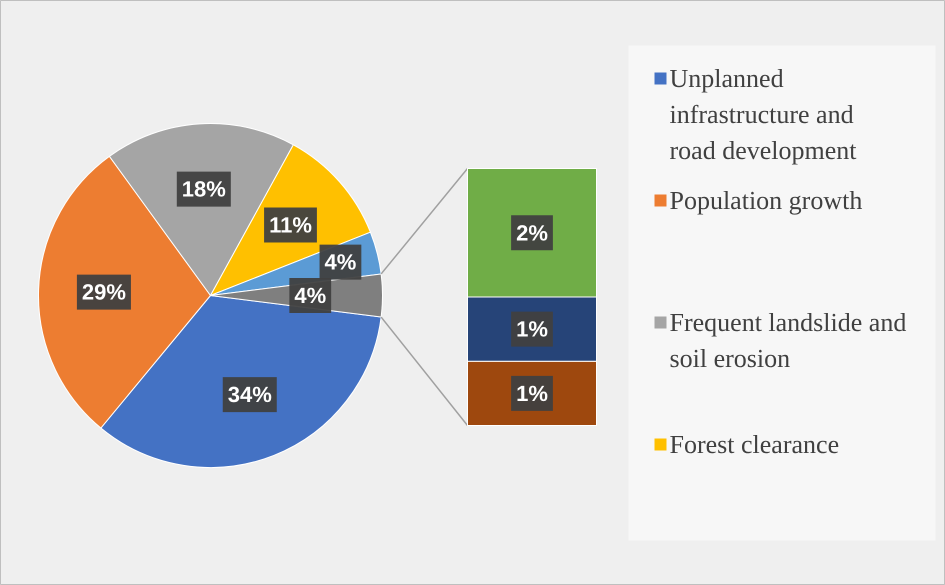 The image size is (945, 585). What do you see at coordinates (755, 444) in the screenshot?
I see `legend-label: Forest clearance` at bounding box center [755, 444].